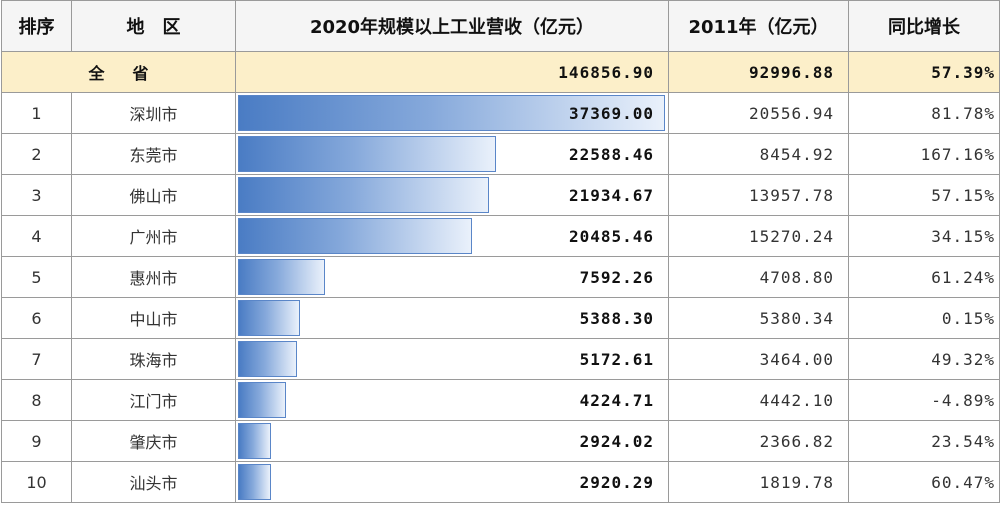  Describe the element at coordinates (452, 72) in the screenshot. I see `total-revenue-2020: 146856.90` at that location.